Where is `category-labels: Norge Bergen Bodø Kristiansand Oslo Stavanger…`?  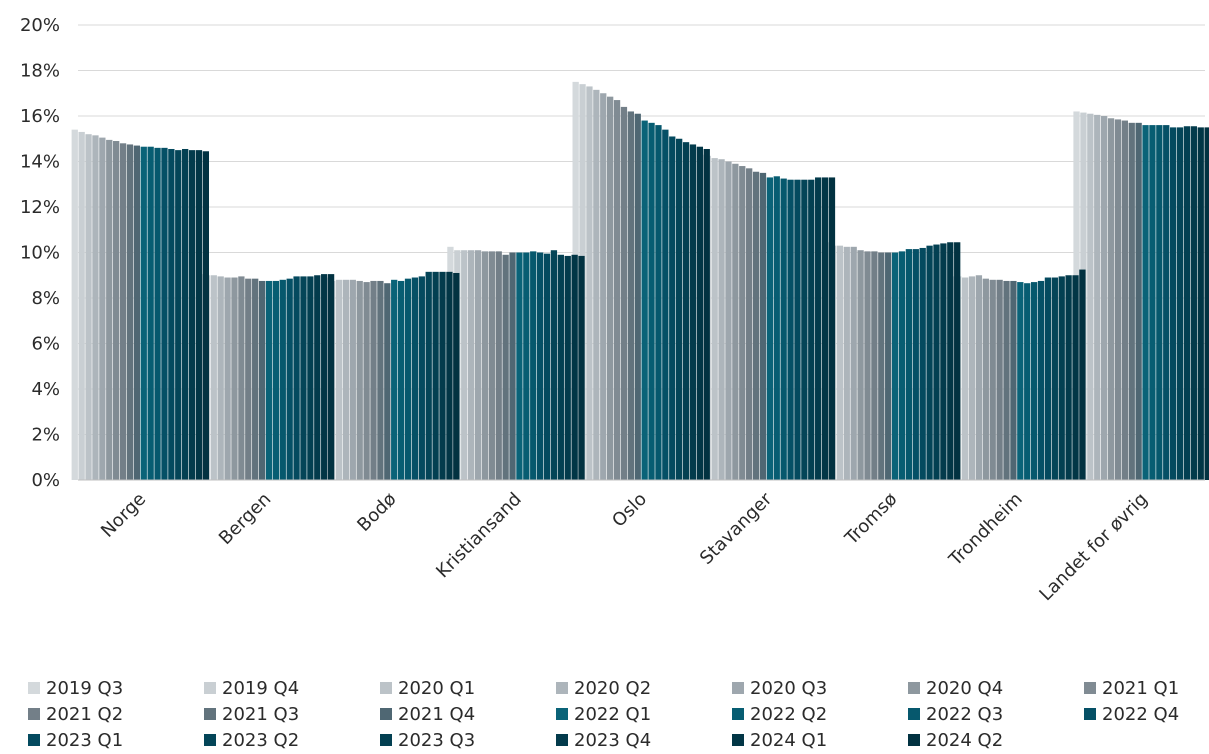 category-labels: Norge Bergen Bodø Kristiansand Oslo Stavanger… is located at coordinates (624, 546).